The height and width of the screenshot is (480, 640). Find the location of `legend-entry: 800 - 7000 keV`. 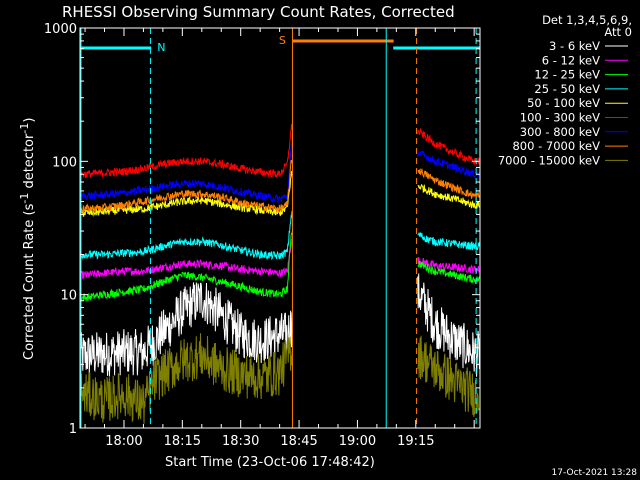

legend-entry: 800 - 7000 keV is located at coordinates (556, 146).